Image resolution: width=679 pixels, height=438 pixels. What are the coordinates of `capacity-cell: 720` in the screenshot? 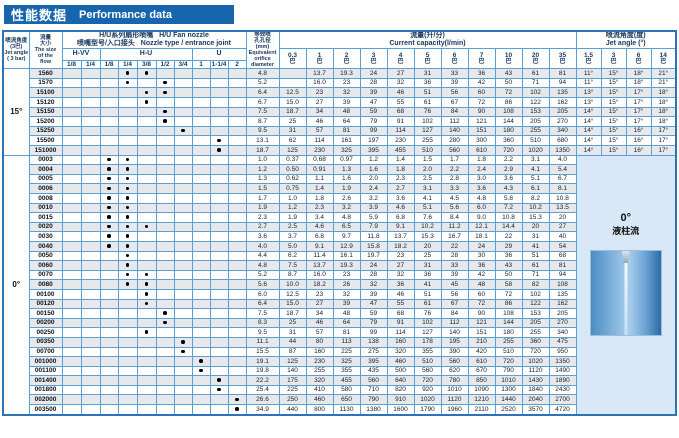 It's located at (508, 361).